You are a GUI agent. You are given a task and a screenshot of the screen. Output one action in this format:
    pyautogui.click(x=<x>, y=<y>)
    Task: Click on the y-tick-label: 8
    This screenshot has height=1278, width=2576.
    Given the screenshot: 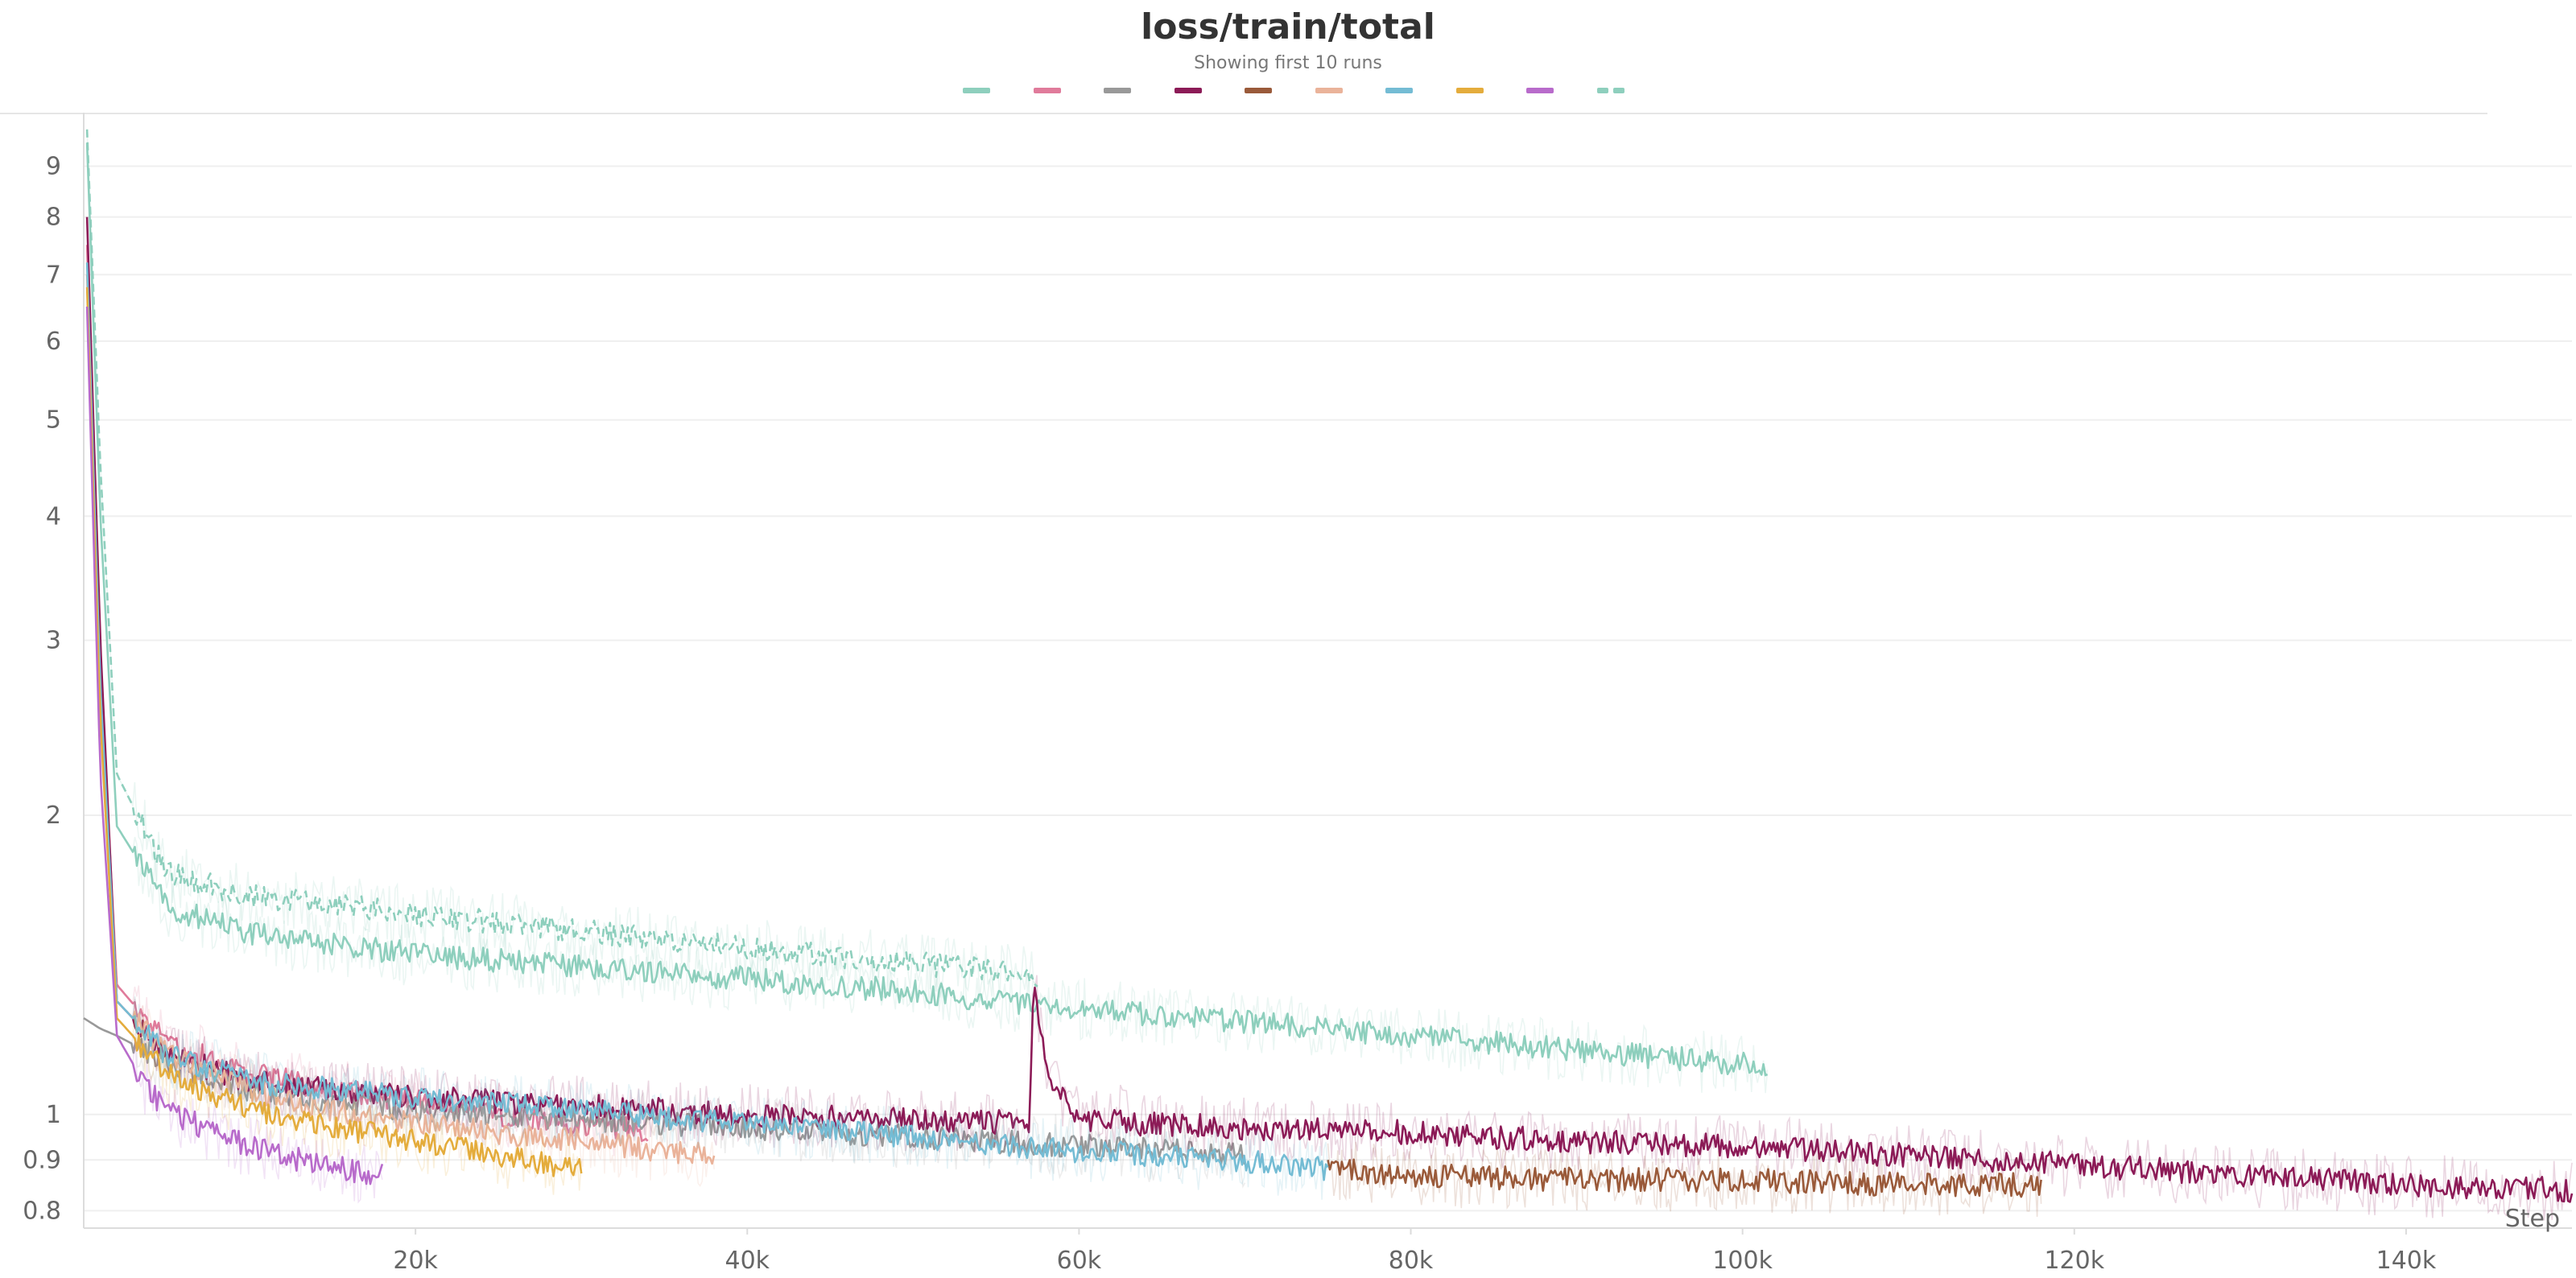 What is the action you would take?
    pyautogui.click(x=53, y=218)
    